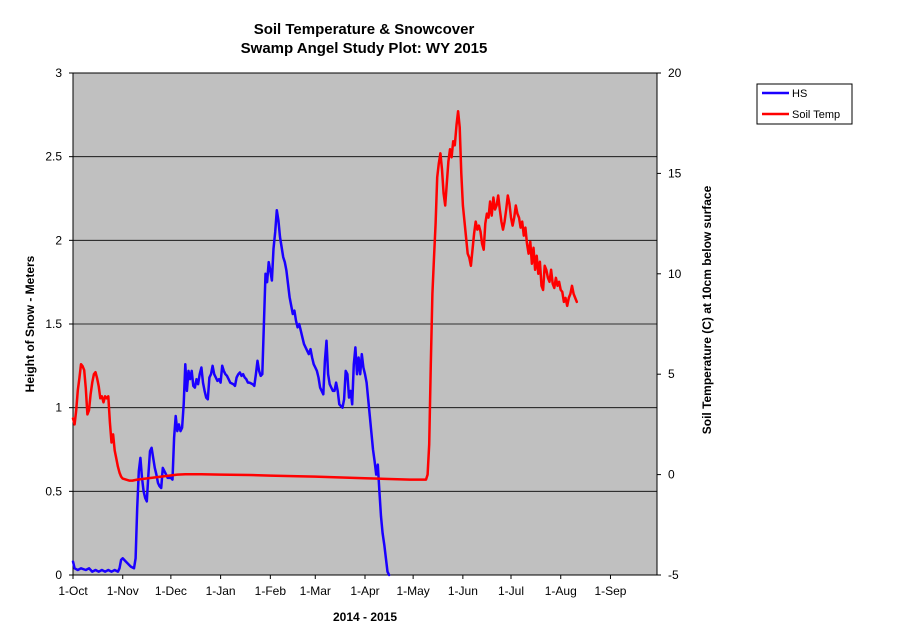 The width and height of the screenshot is (897, 641). What do you see at coordinates (675, 173) in the screenshot?
I see `y-right-tick-label: 15` at bounding box center [675, 173].